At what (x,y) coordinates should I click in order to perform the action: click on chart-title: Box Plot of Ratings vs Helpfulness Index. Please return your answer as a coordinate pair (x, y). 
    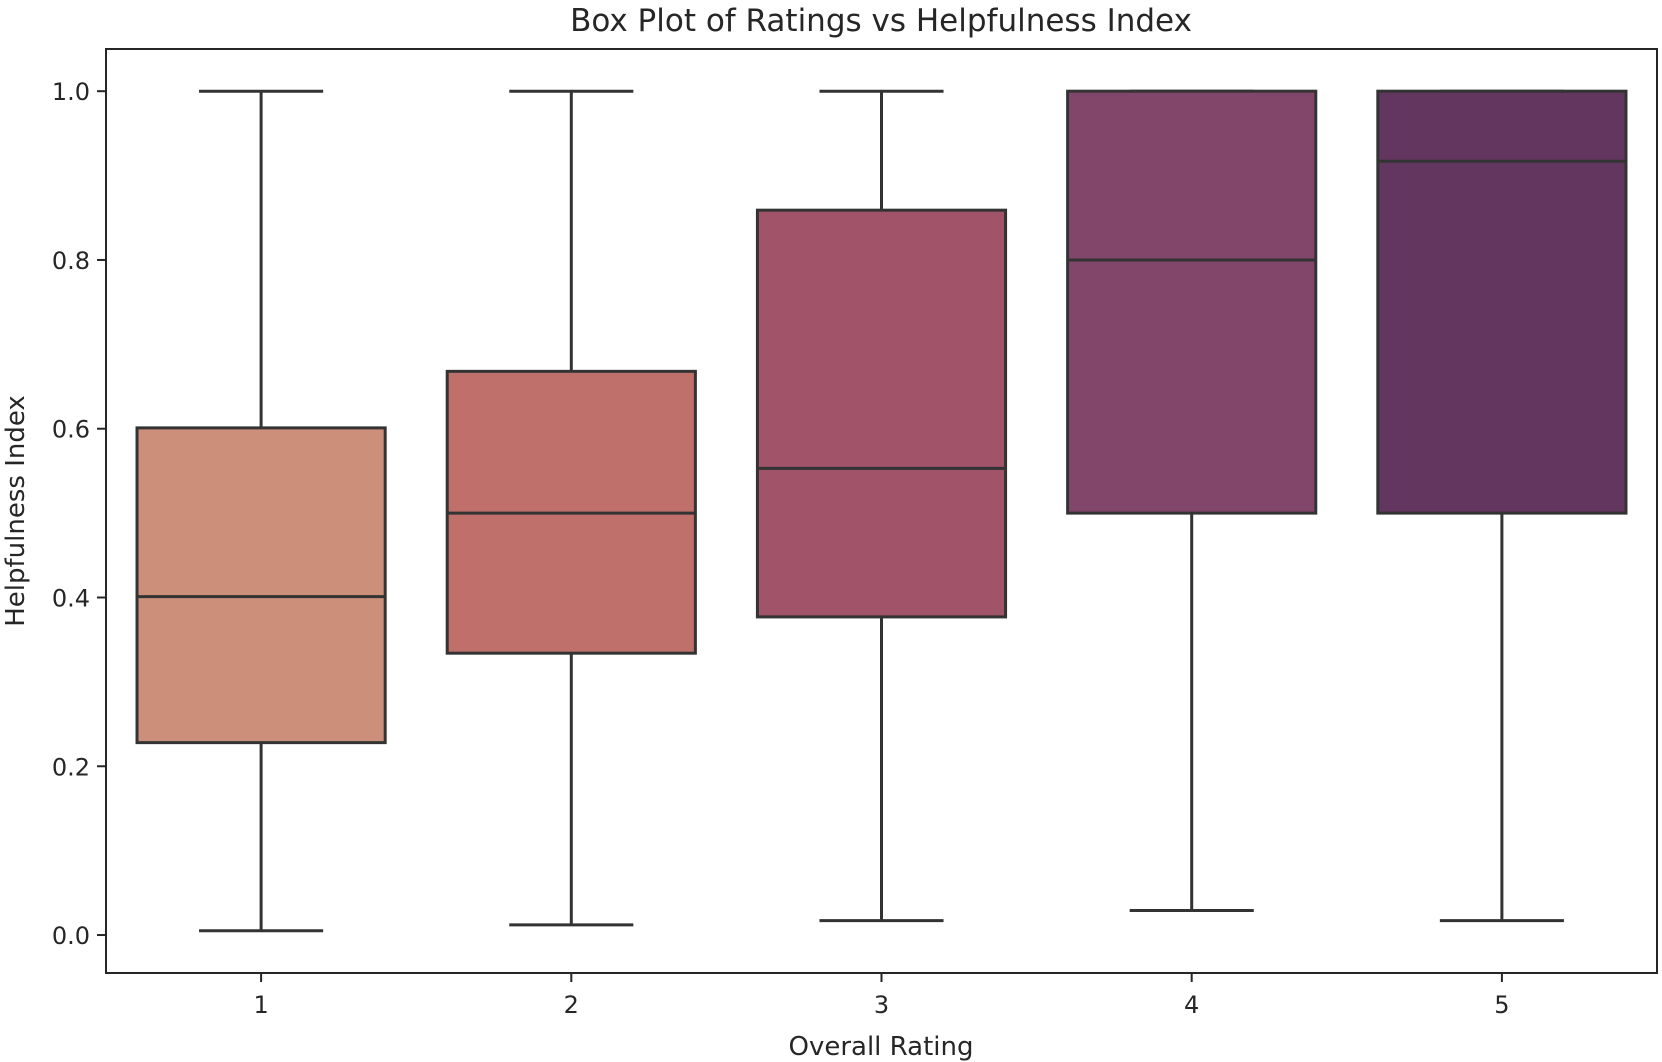
    Looking at the image, I should click on (881, 21).